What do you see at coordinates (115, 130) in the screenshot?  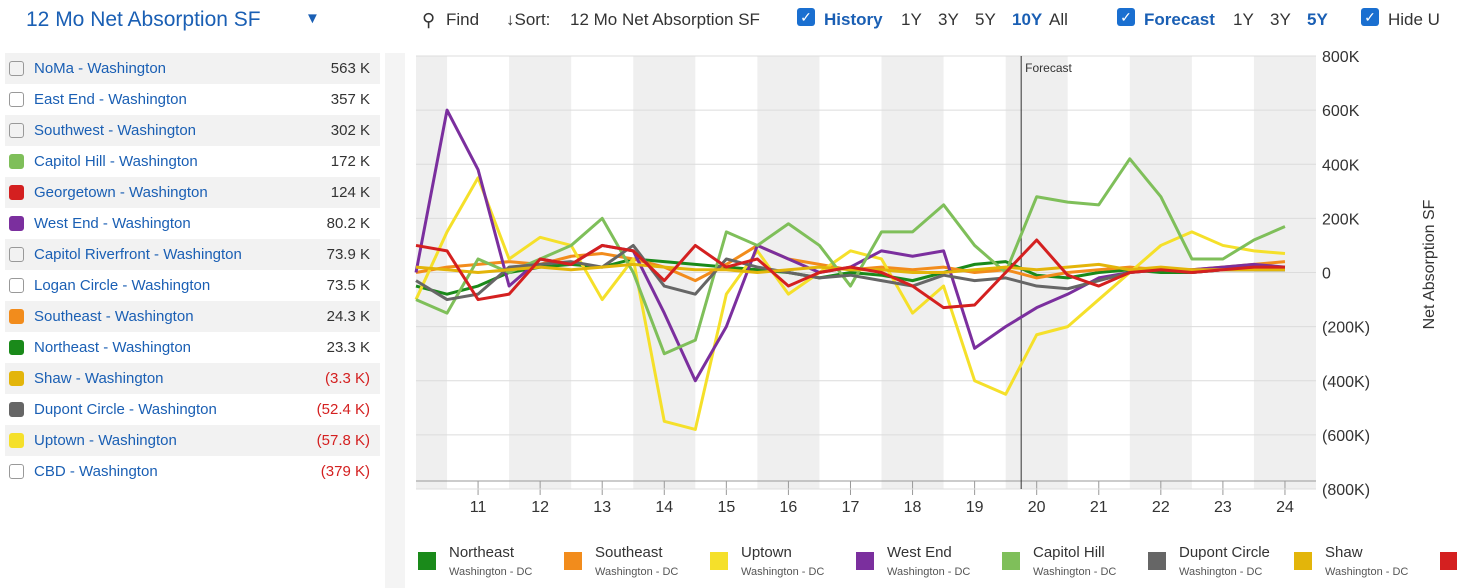 I see `submarket-name: Southwest - Washington` at bounding box center [115, 130].